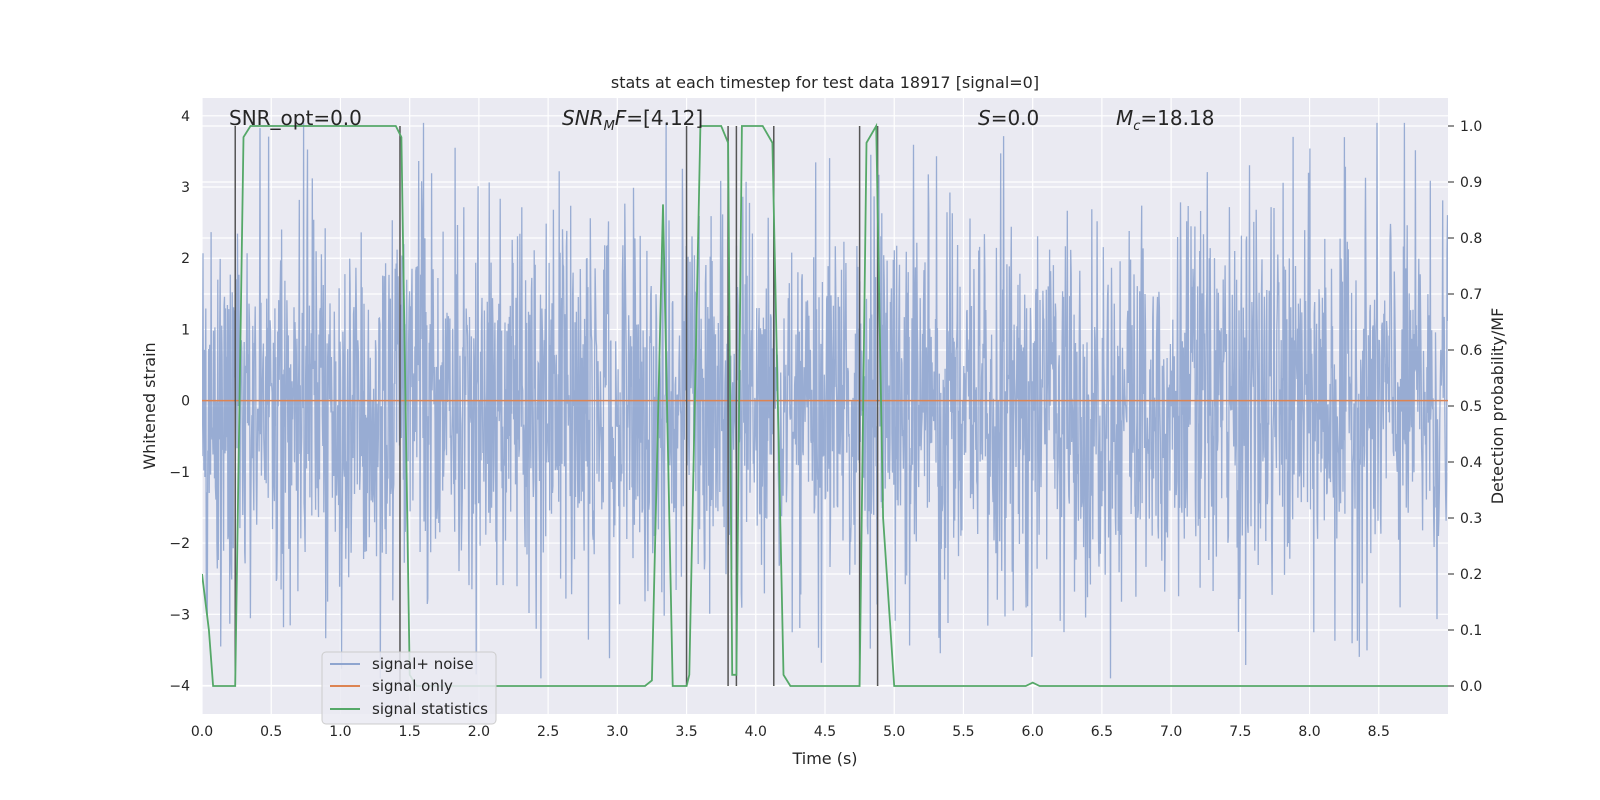 This screenshot has height=800, width=1600. What do you see at coordinates (963, 732) in the screenshot?
I see `x-tick-label: 5.5` at bounding box center [963, 732].